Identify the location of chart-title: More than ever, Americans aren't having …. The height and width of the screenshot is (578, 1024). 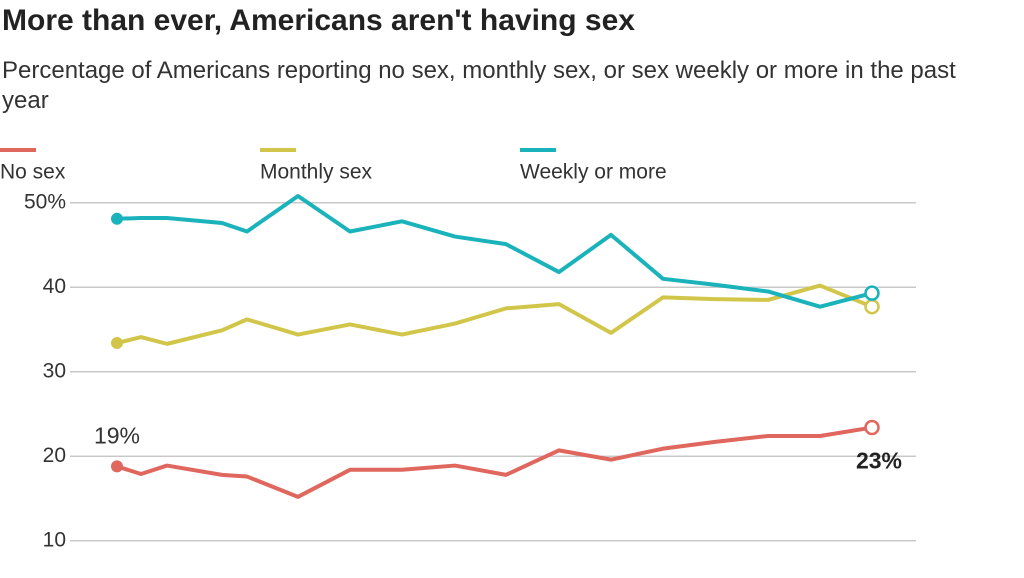
(318, 20).